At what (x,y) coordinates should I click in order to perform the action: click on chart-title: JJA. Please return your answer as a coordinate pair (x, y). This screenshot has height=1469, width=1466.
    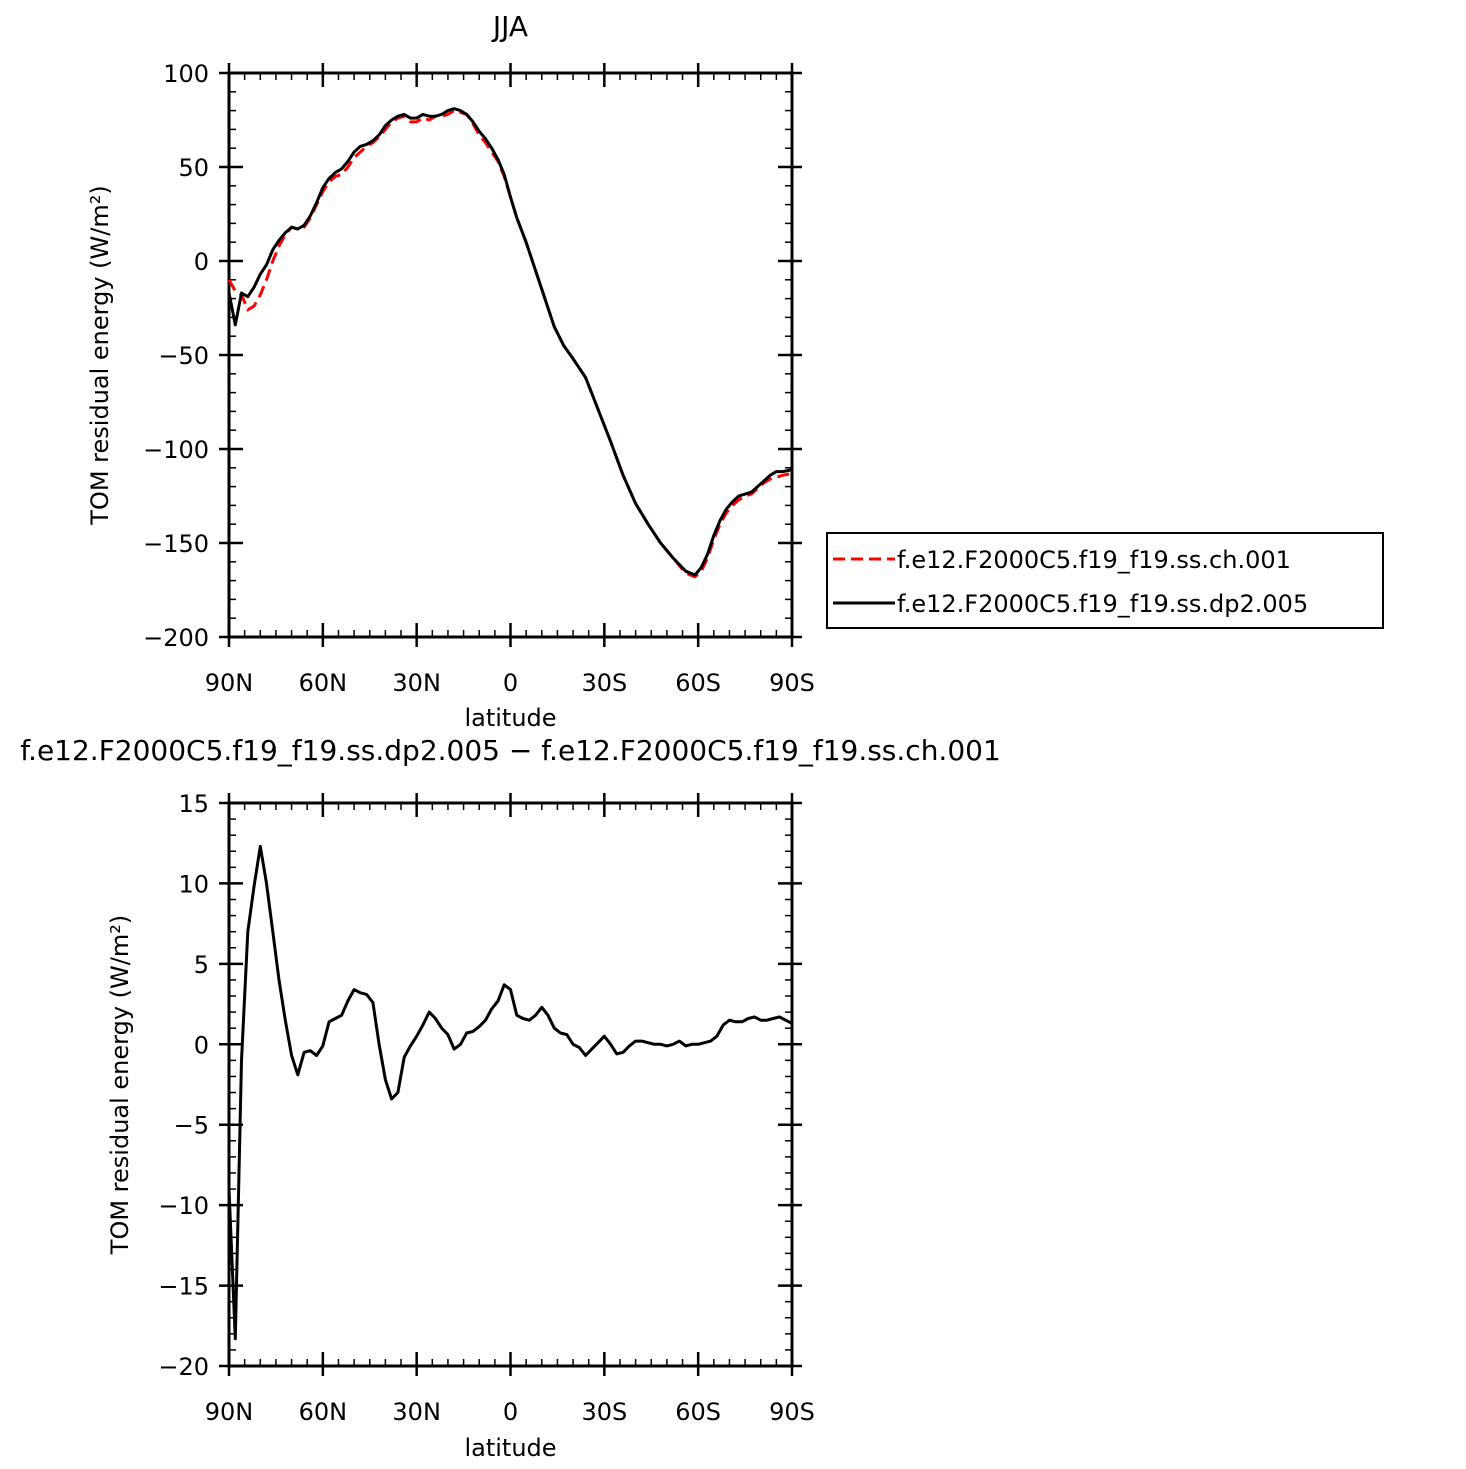
    Looking at the image, I should click on (509, 26).